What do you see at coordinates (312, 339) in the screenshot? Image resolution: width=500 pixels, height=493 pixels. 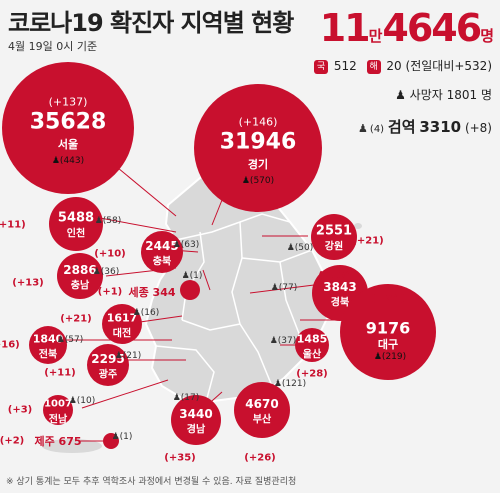 I see `region-count: 1485` at bounding box center [312, 339].